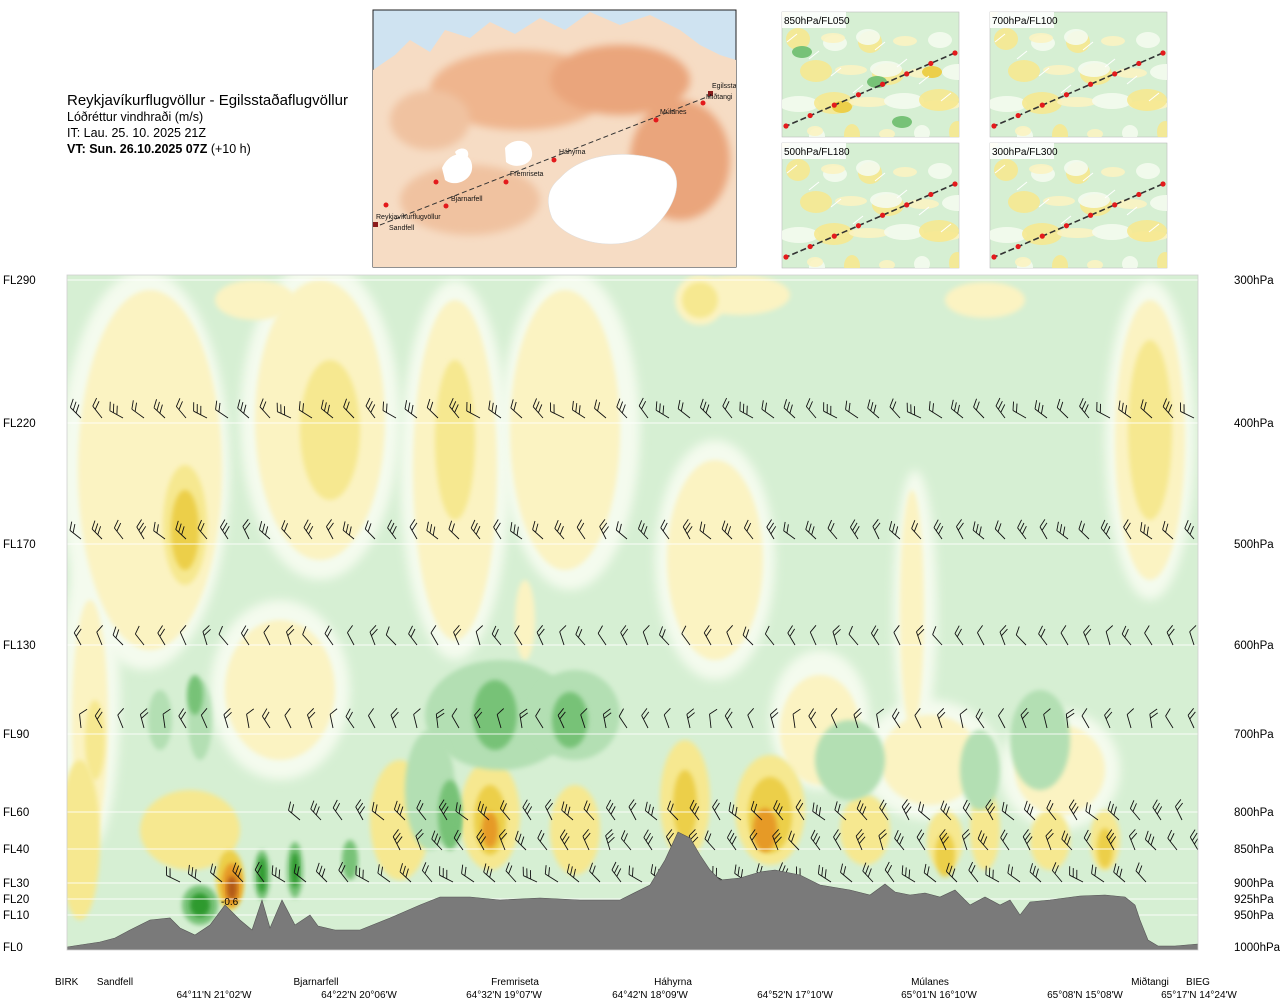 This screenshot has height=1005, width=1280. Describe the element at coordinates (1254, 884) in the screenshot. I see `pressure-level-label: 900hPa` at that location.